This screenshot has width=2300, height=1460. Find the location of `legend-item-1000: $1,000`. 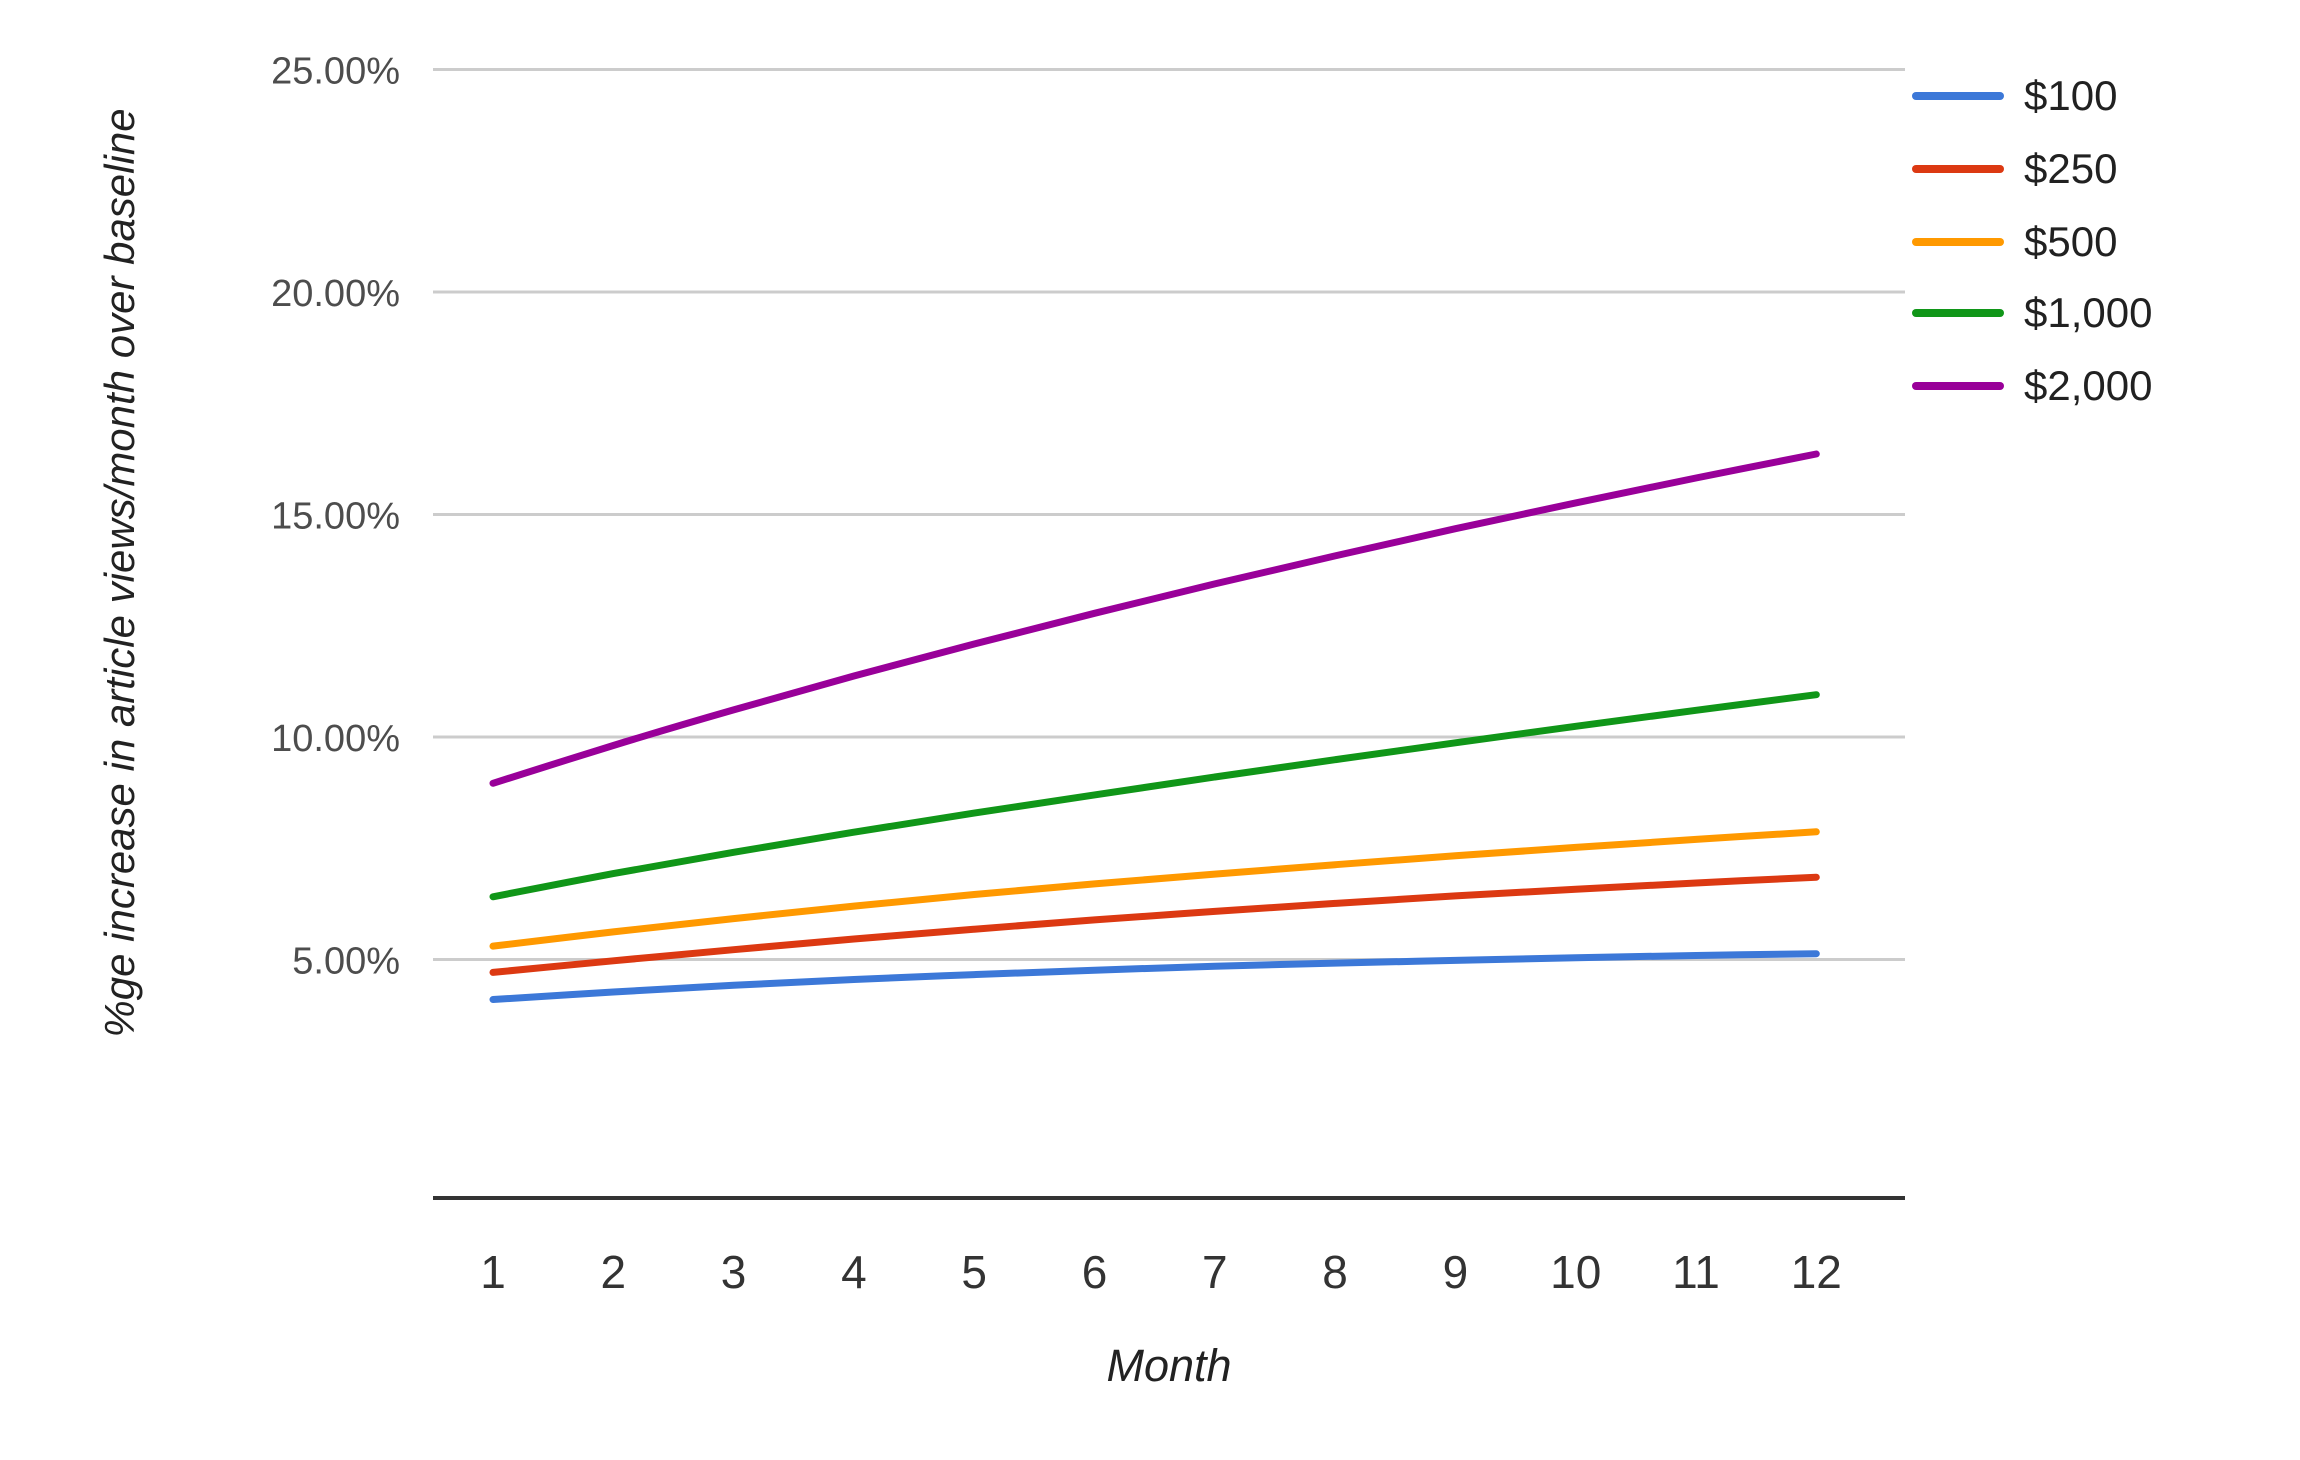

legend-item-1000: $1,000 is located at coordinates (2032, 312).